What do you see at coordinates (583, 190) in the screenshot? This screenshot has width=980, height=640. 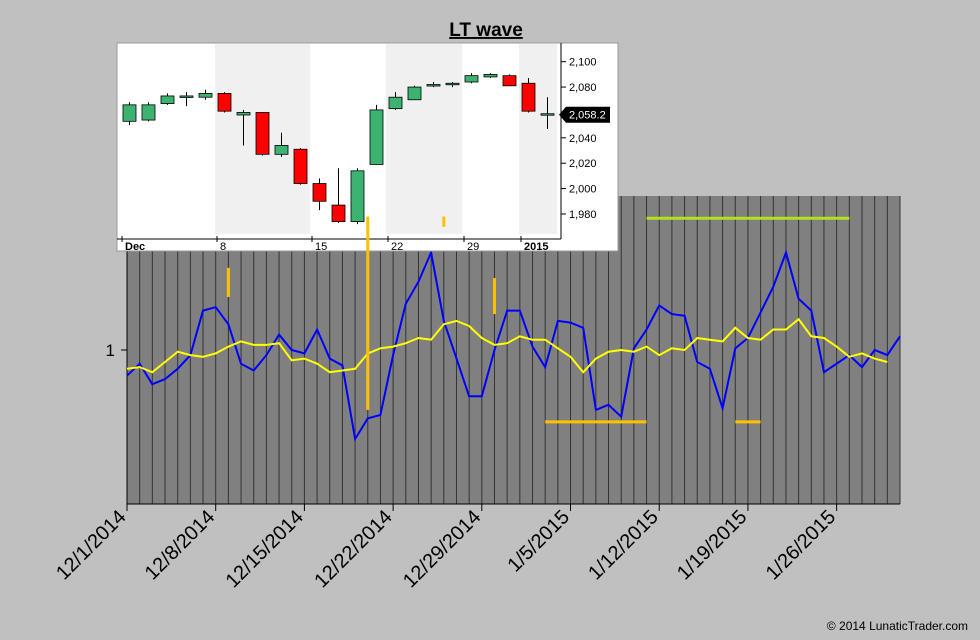 I see `inset-y-tick-label: 2,000` at bounding box center [583, 190].